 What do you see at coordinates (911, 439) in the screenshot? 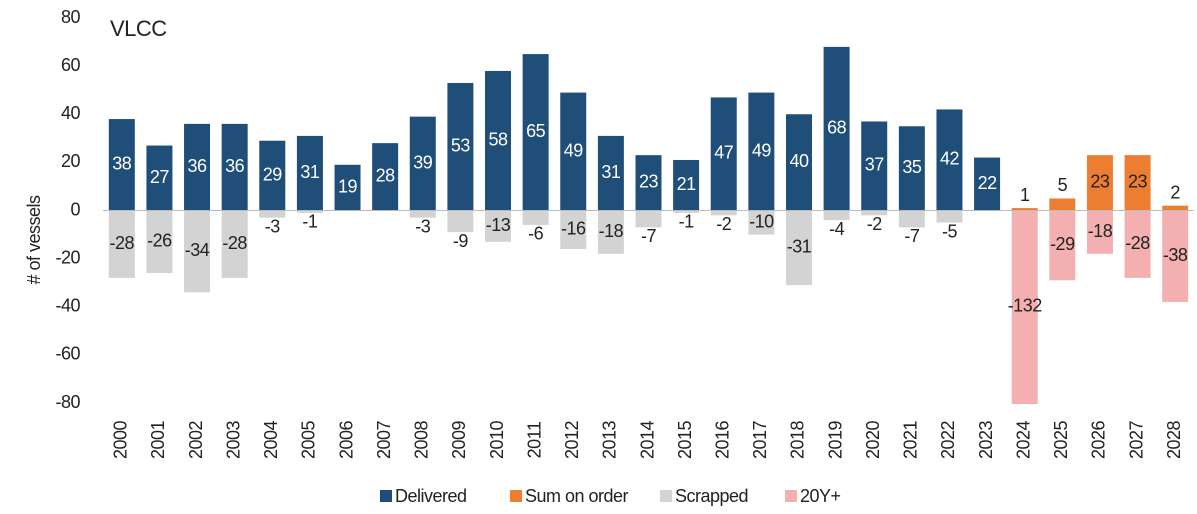
I see `x-tick-label: 2021` at bounding box center [911, 439].